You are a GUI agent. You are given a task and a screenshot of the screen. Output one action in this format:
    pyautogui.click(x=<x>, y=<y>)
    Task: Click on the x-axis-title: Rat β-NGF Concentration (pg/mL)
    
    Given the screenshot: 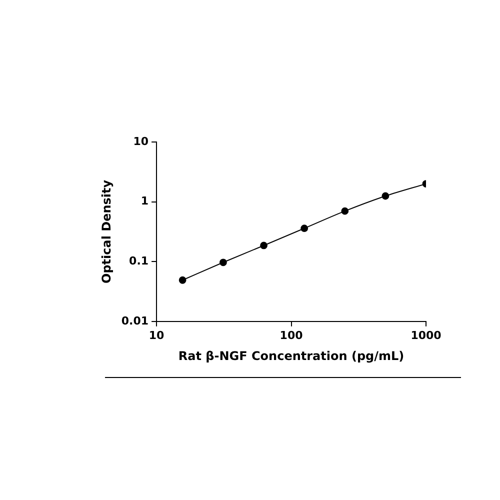 What is the action you would take?
    pyautogui.click(x=291, y=355)
    